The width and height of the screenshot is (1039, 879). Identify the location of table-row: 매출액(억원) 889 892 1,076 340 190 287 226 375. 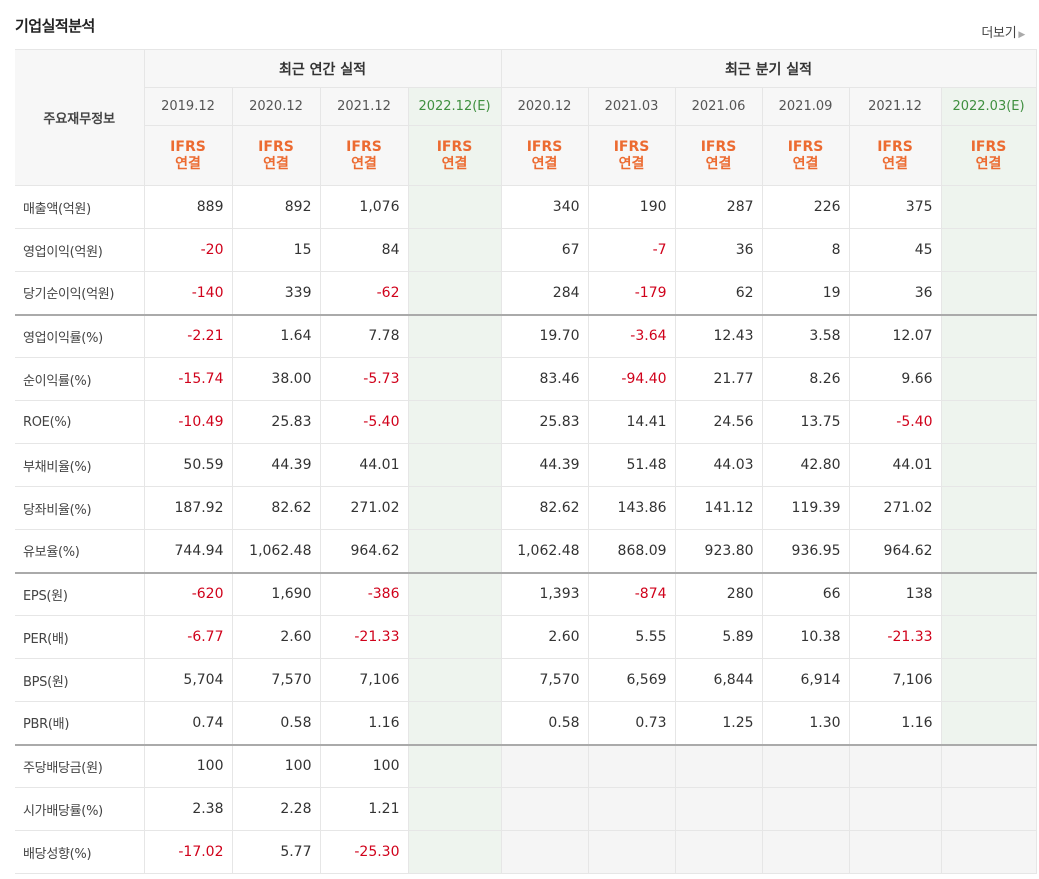
(526, 207).